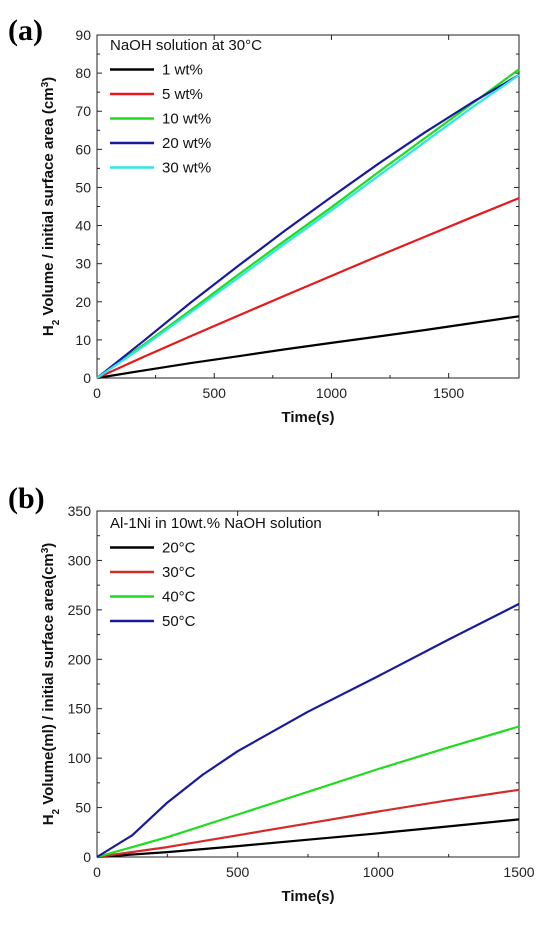 Image resolution: width=550 pixels, height=925 pixels. What do you see at coordinates (80, 560) in the screenshot?
I see `y-tick-label: 300` at bounding box center [80, 560].